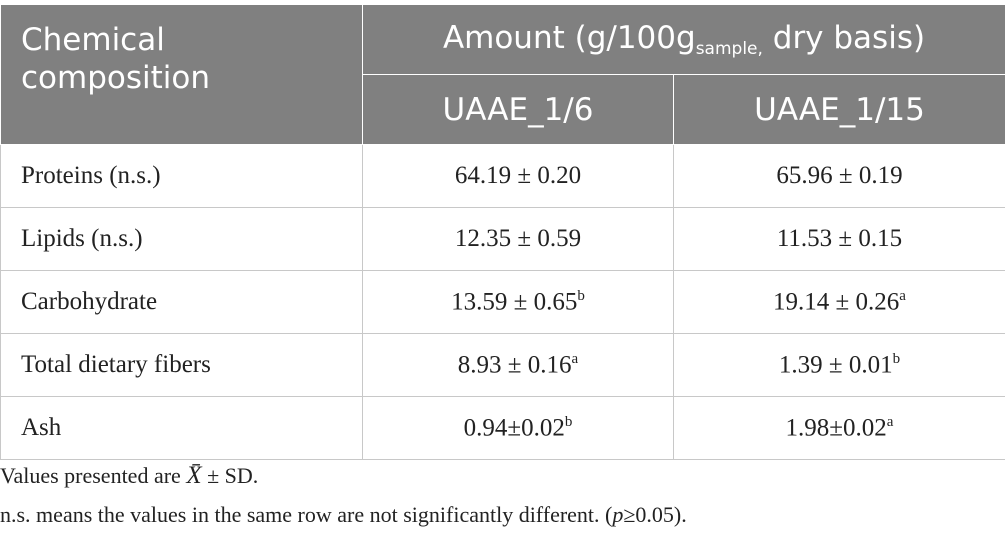 The width and height of the screenshot is (1005, 540). Describe the element at coordinates (230, 475) in the screenshot. I see `note-tail: ± SD.` at that location.